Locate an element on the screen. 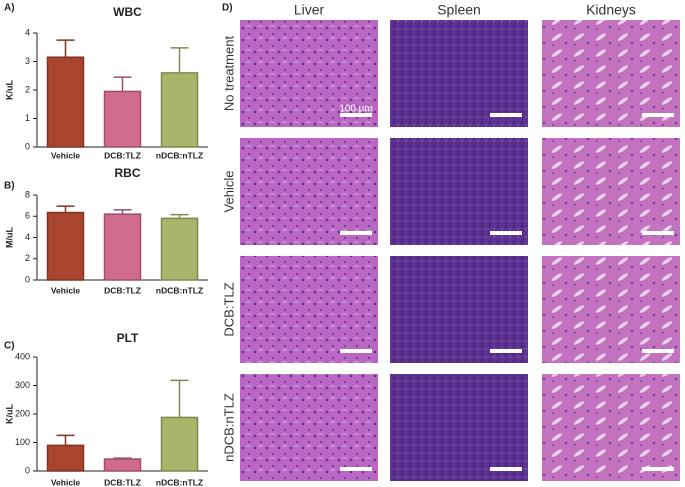  column-header: Liver is located at coordinates (309, 10).